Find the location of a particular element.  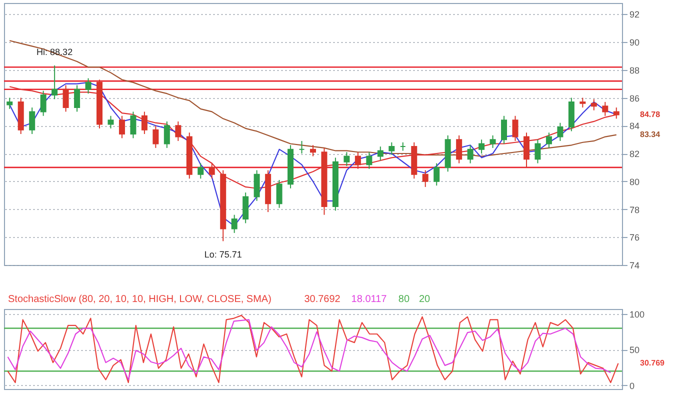

ref-line-label: 80 is located at coordinates (404, 299).